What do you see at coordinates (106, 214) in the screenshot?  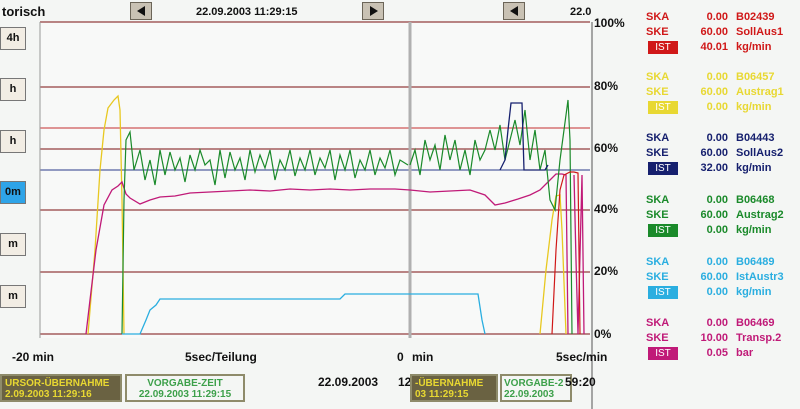 I see `series-yellow` at bounding box center [106, 214].